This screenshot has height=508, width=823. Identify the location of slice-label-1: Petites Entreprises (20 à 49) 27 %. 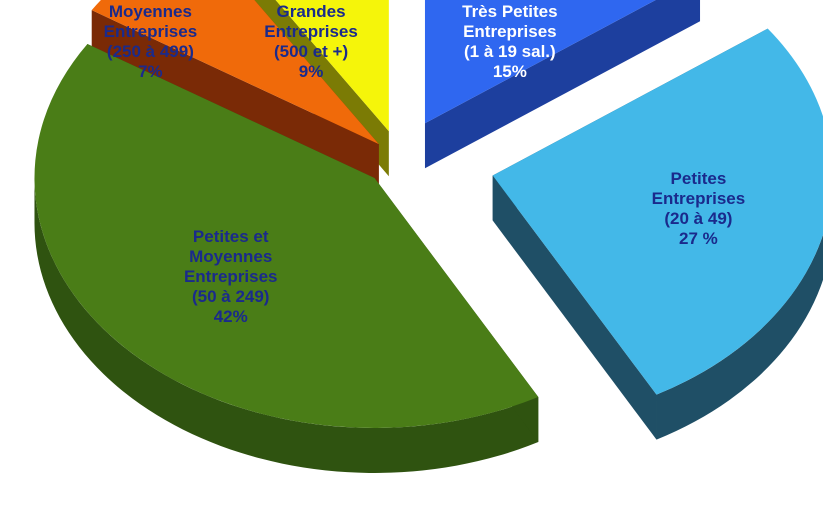
(698, 209).